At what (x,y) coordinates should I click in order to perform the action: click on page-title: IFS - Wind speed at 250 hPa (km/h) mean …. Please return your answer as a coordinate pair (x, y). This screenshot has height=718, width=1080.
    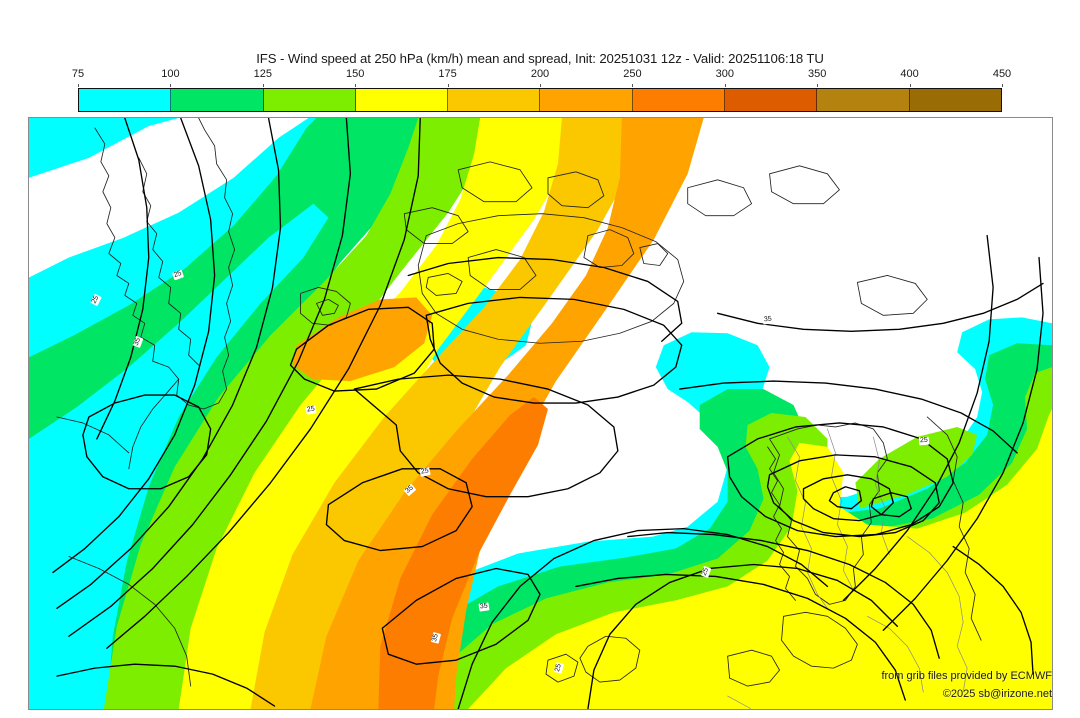
    Looking at the image, I should click on (540, 58).